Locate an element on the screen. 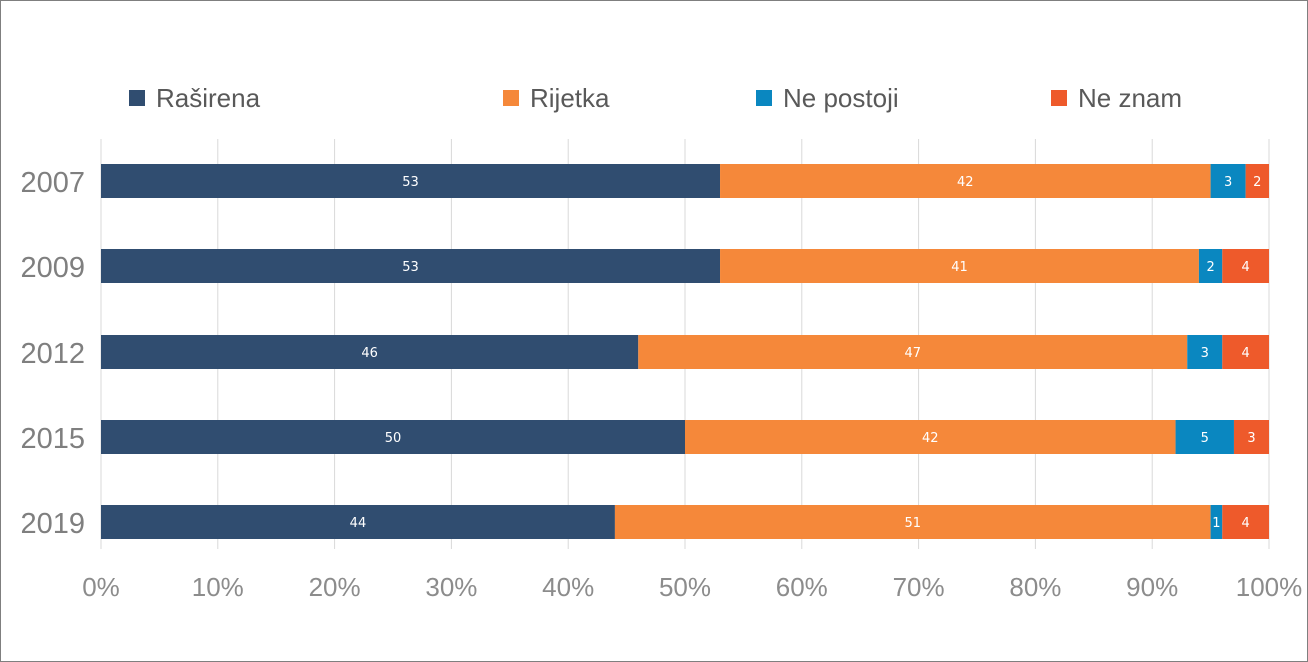 This screenshot has height=662, width=1308. x-tick-label: 10% is located at coordinates (218, 587).